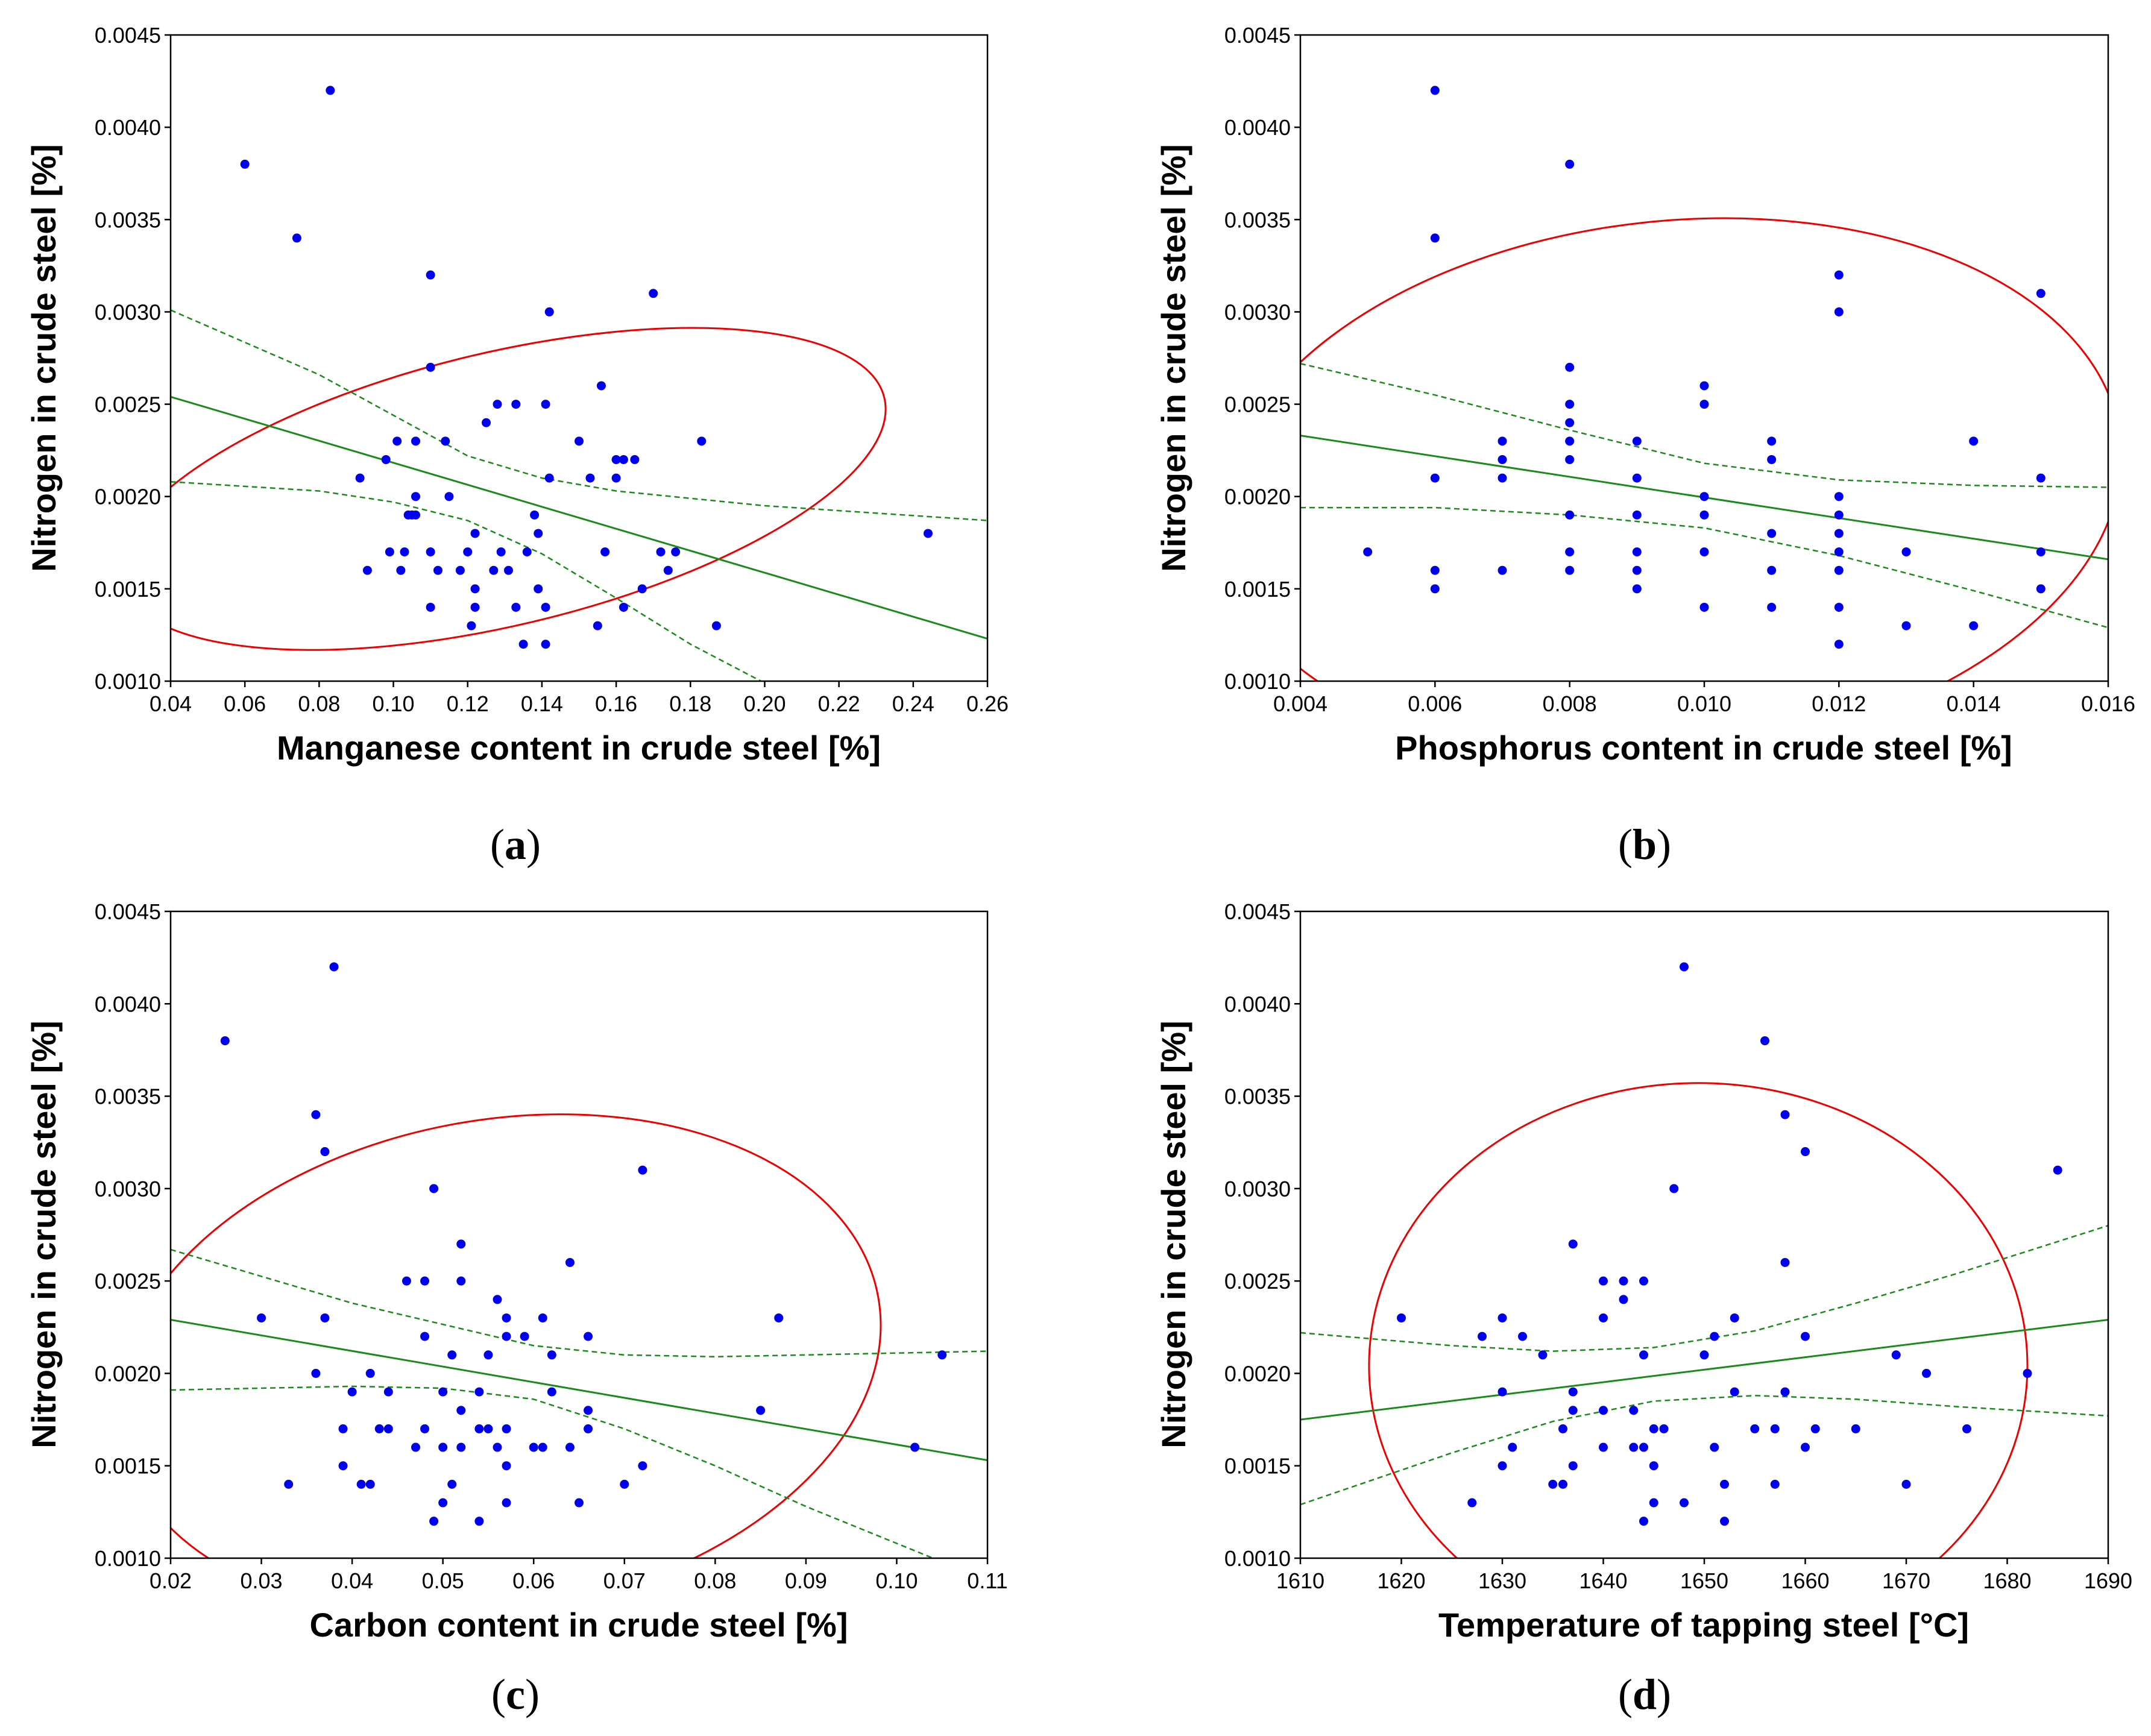 The image size is (2151, 1736). What do you see at coordinates (515, 844) in the screenshot?
I see `panel-label: (a)` at bounding box center [515, 844].